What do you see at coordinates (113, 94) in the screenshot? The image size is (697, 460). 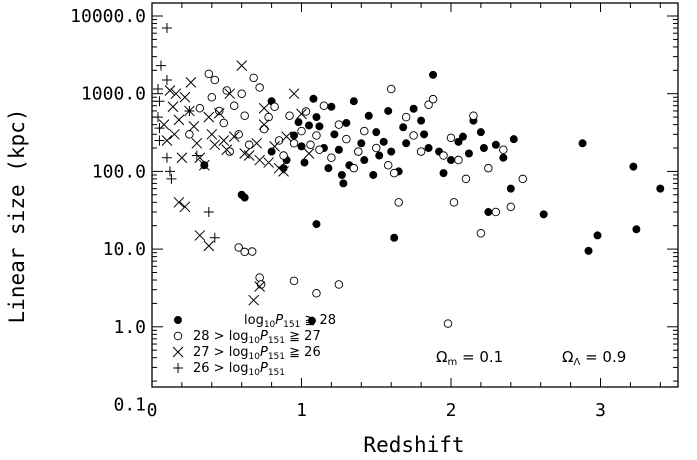 I see `y-tick-label: 1000.0` at bounding box center [113, 94].